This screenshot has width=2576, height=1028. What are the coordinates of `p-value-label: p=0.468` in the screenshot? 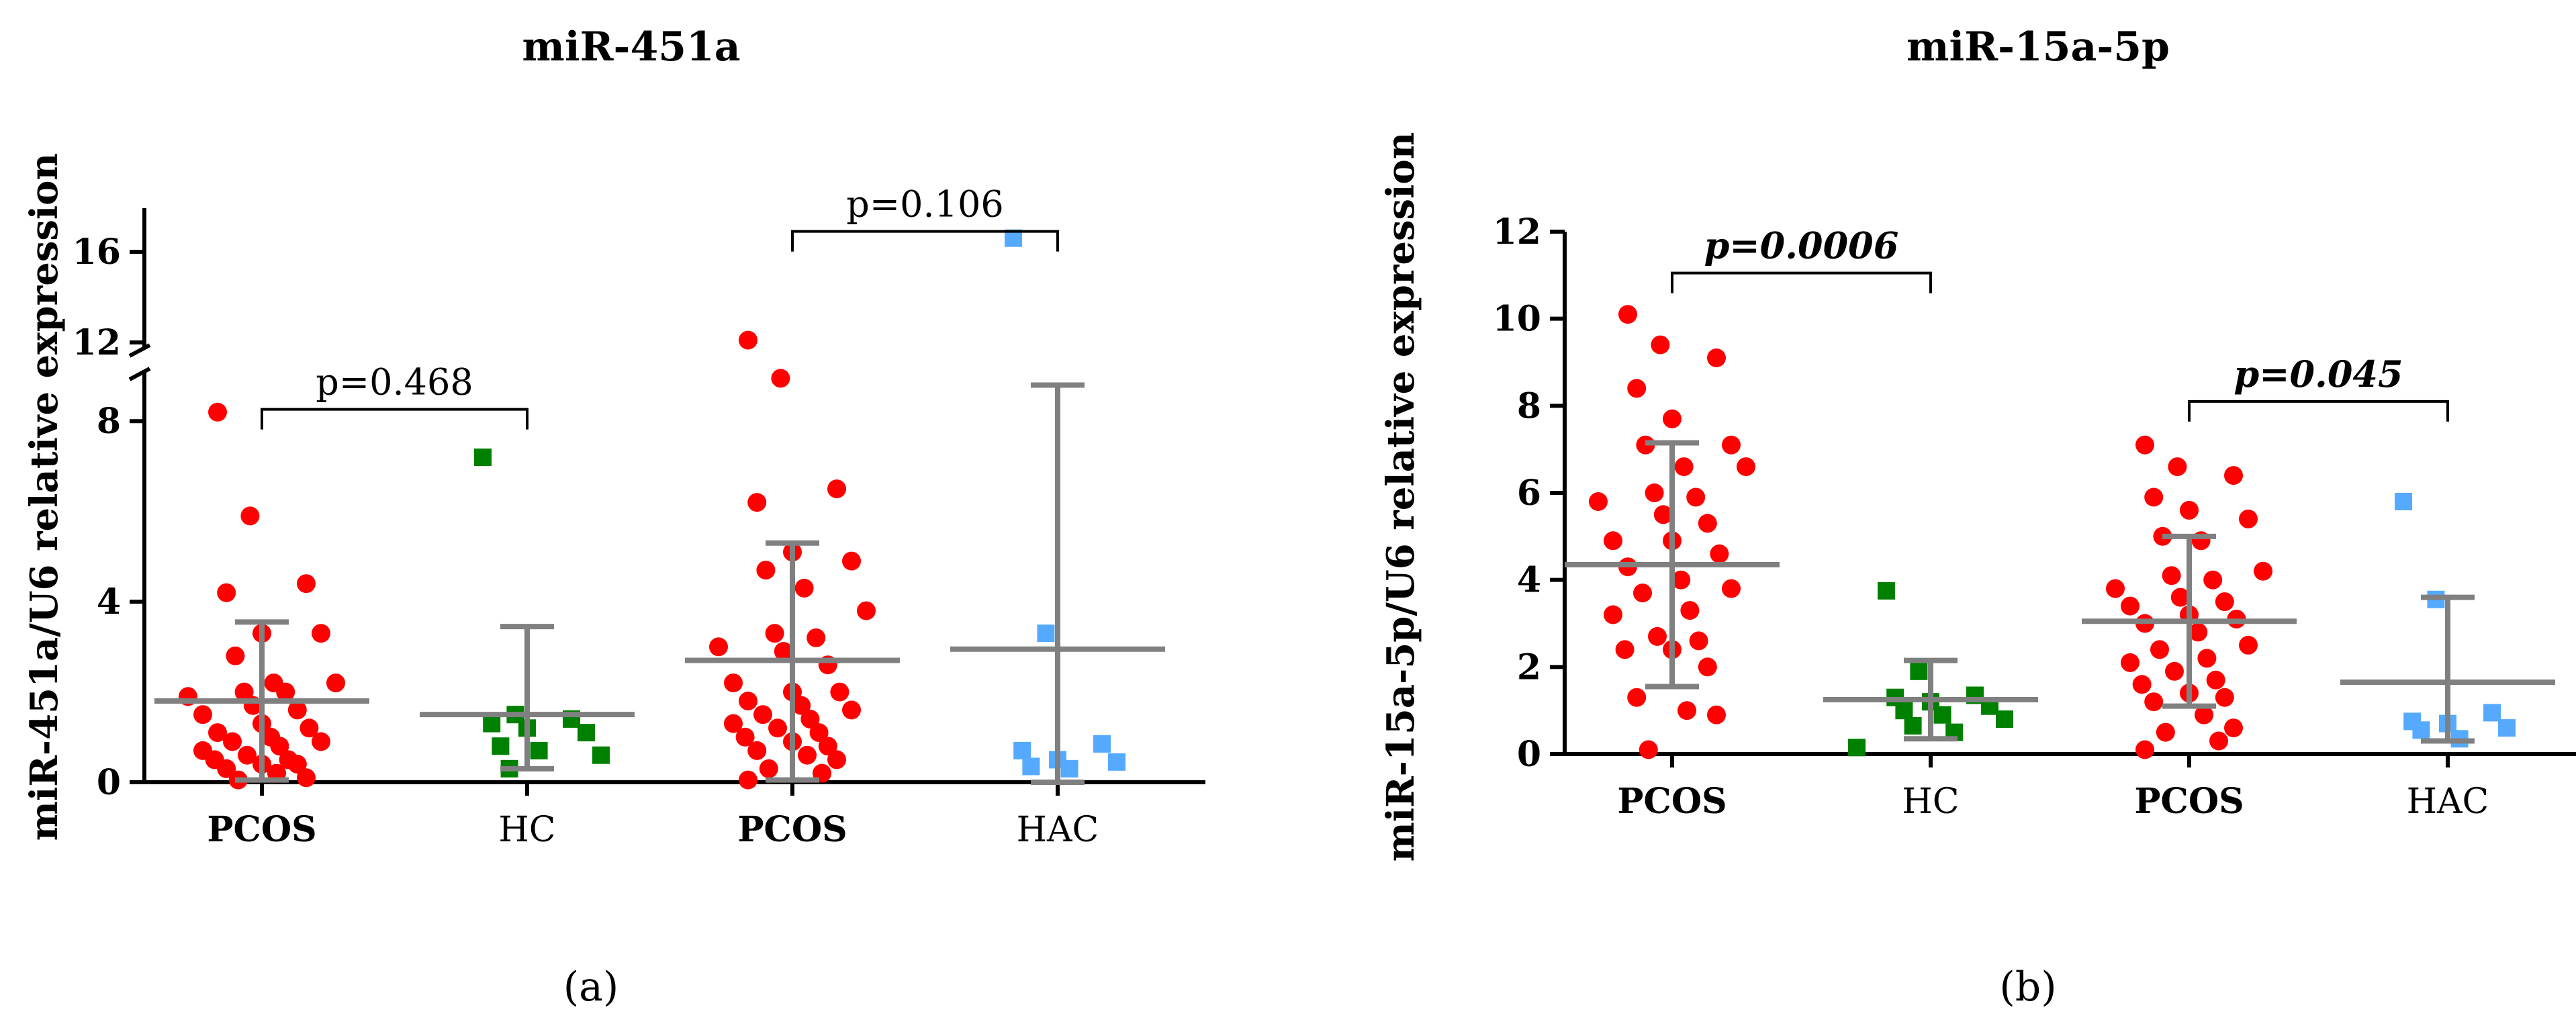 It's located at (394, 382).